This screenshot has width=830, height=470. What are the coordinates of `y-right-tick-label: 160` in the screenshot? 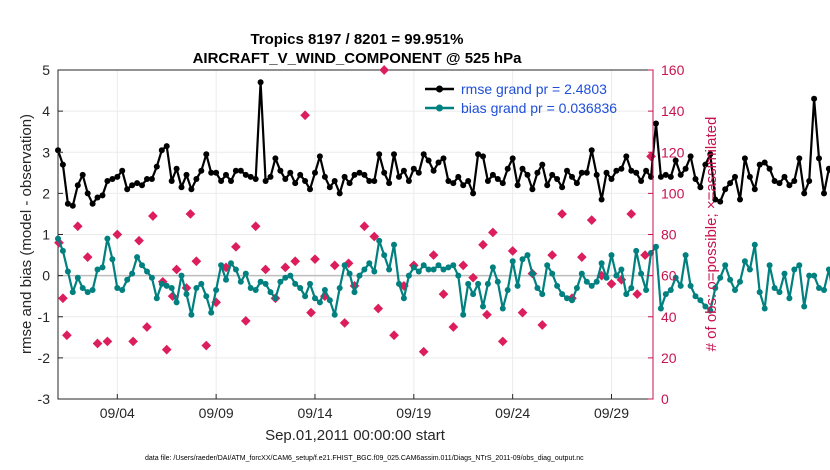 It's located at (673, 70).